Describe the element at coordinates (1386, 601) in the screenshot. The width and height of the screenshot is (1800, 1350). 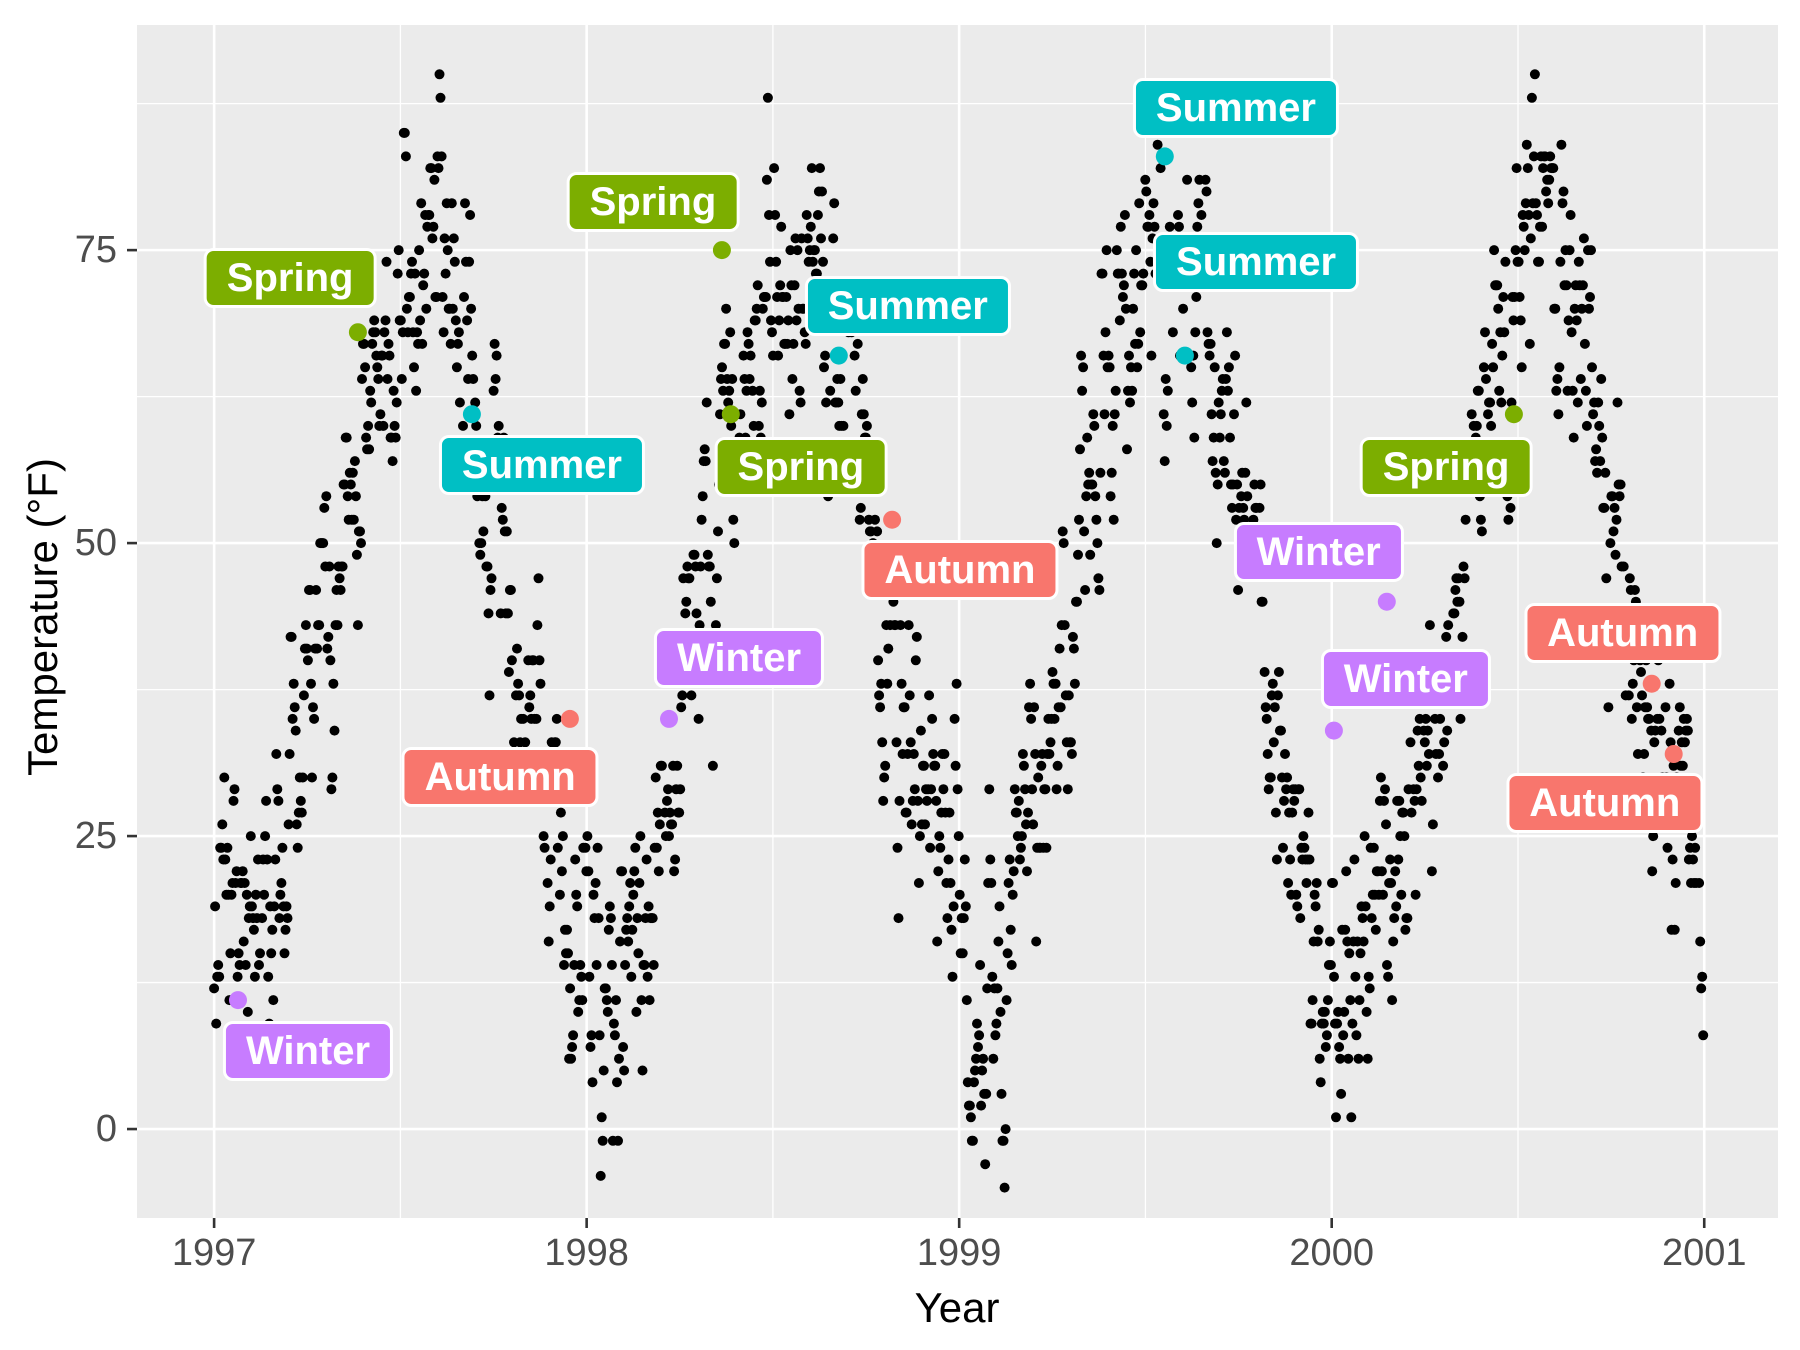
I see `highlight-point-winter` at that location.